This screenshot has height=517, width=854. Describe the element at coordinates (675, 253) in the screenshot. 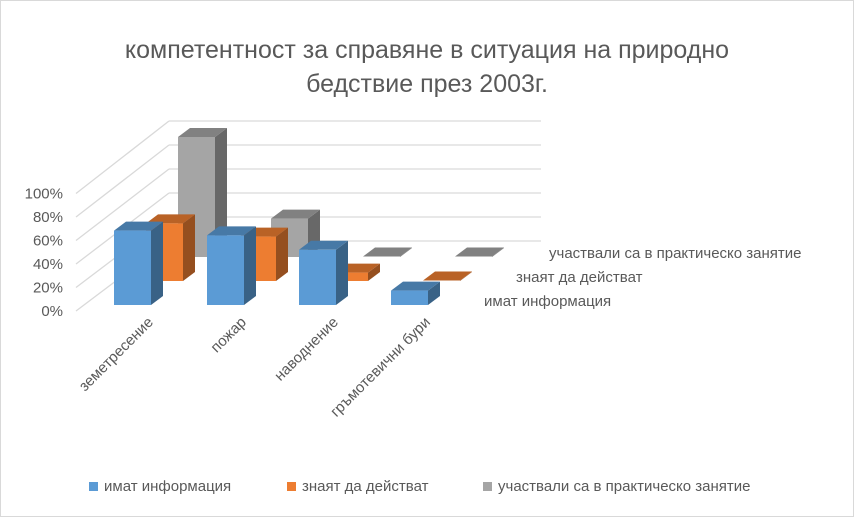

I see `series-axis-label: участвали са в практическо занятие` at that location.